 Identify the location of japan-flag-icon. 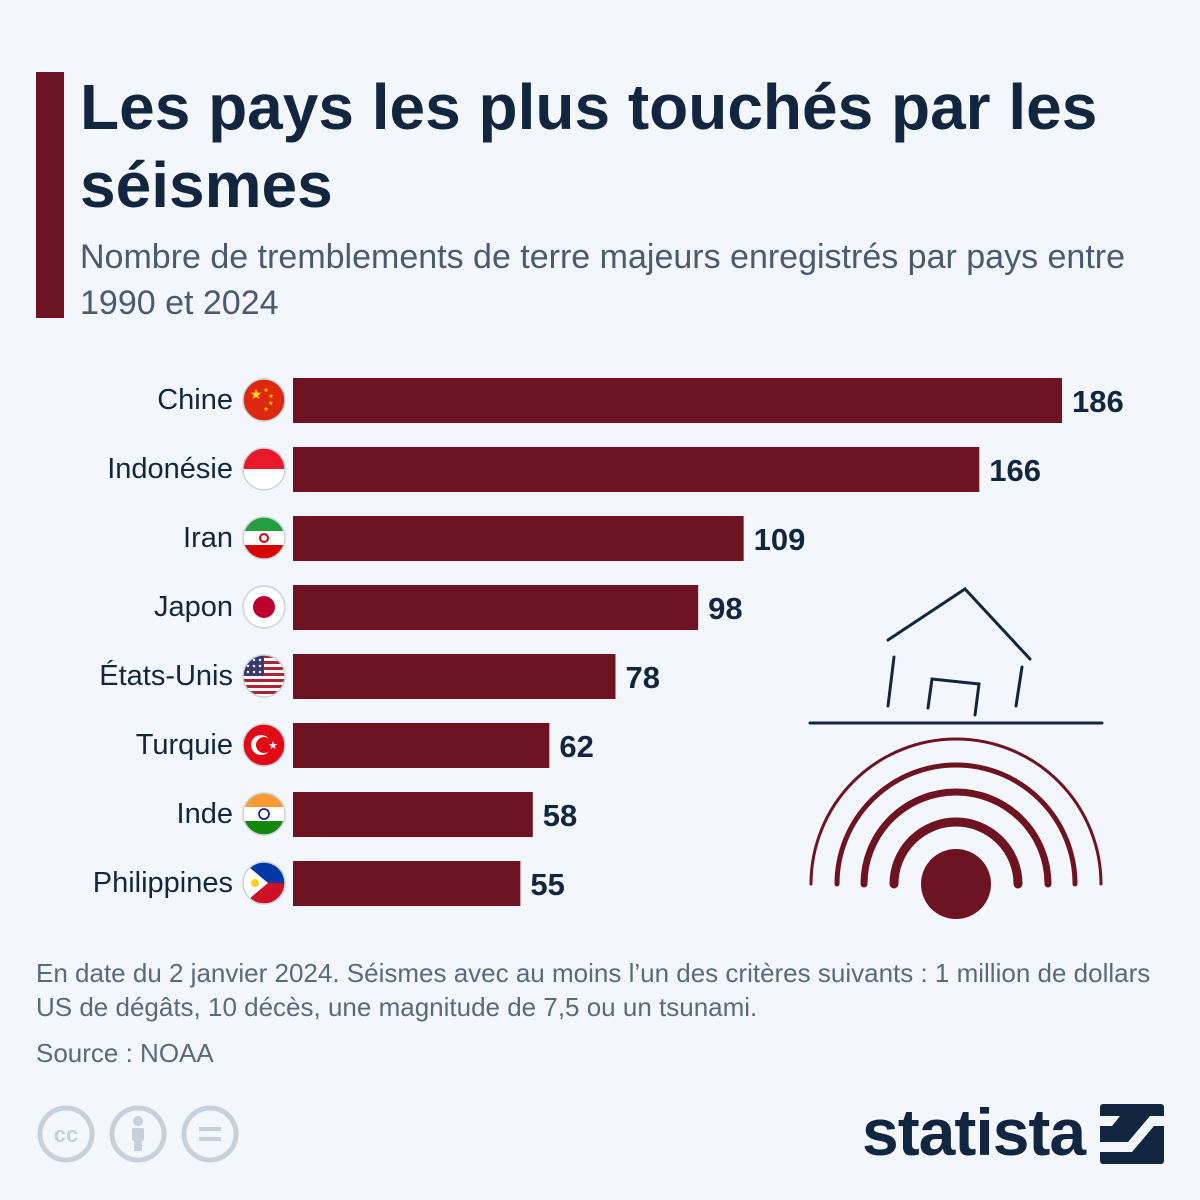
(264, 607).